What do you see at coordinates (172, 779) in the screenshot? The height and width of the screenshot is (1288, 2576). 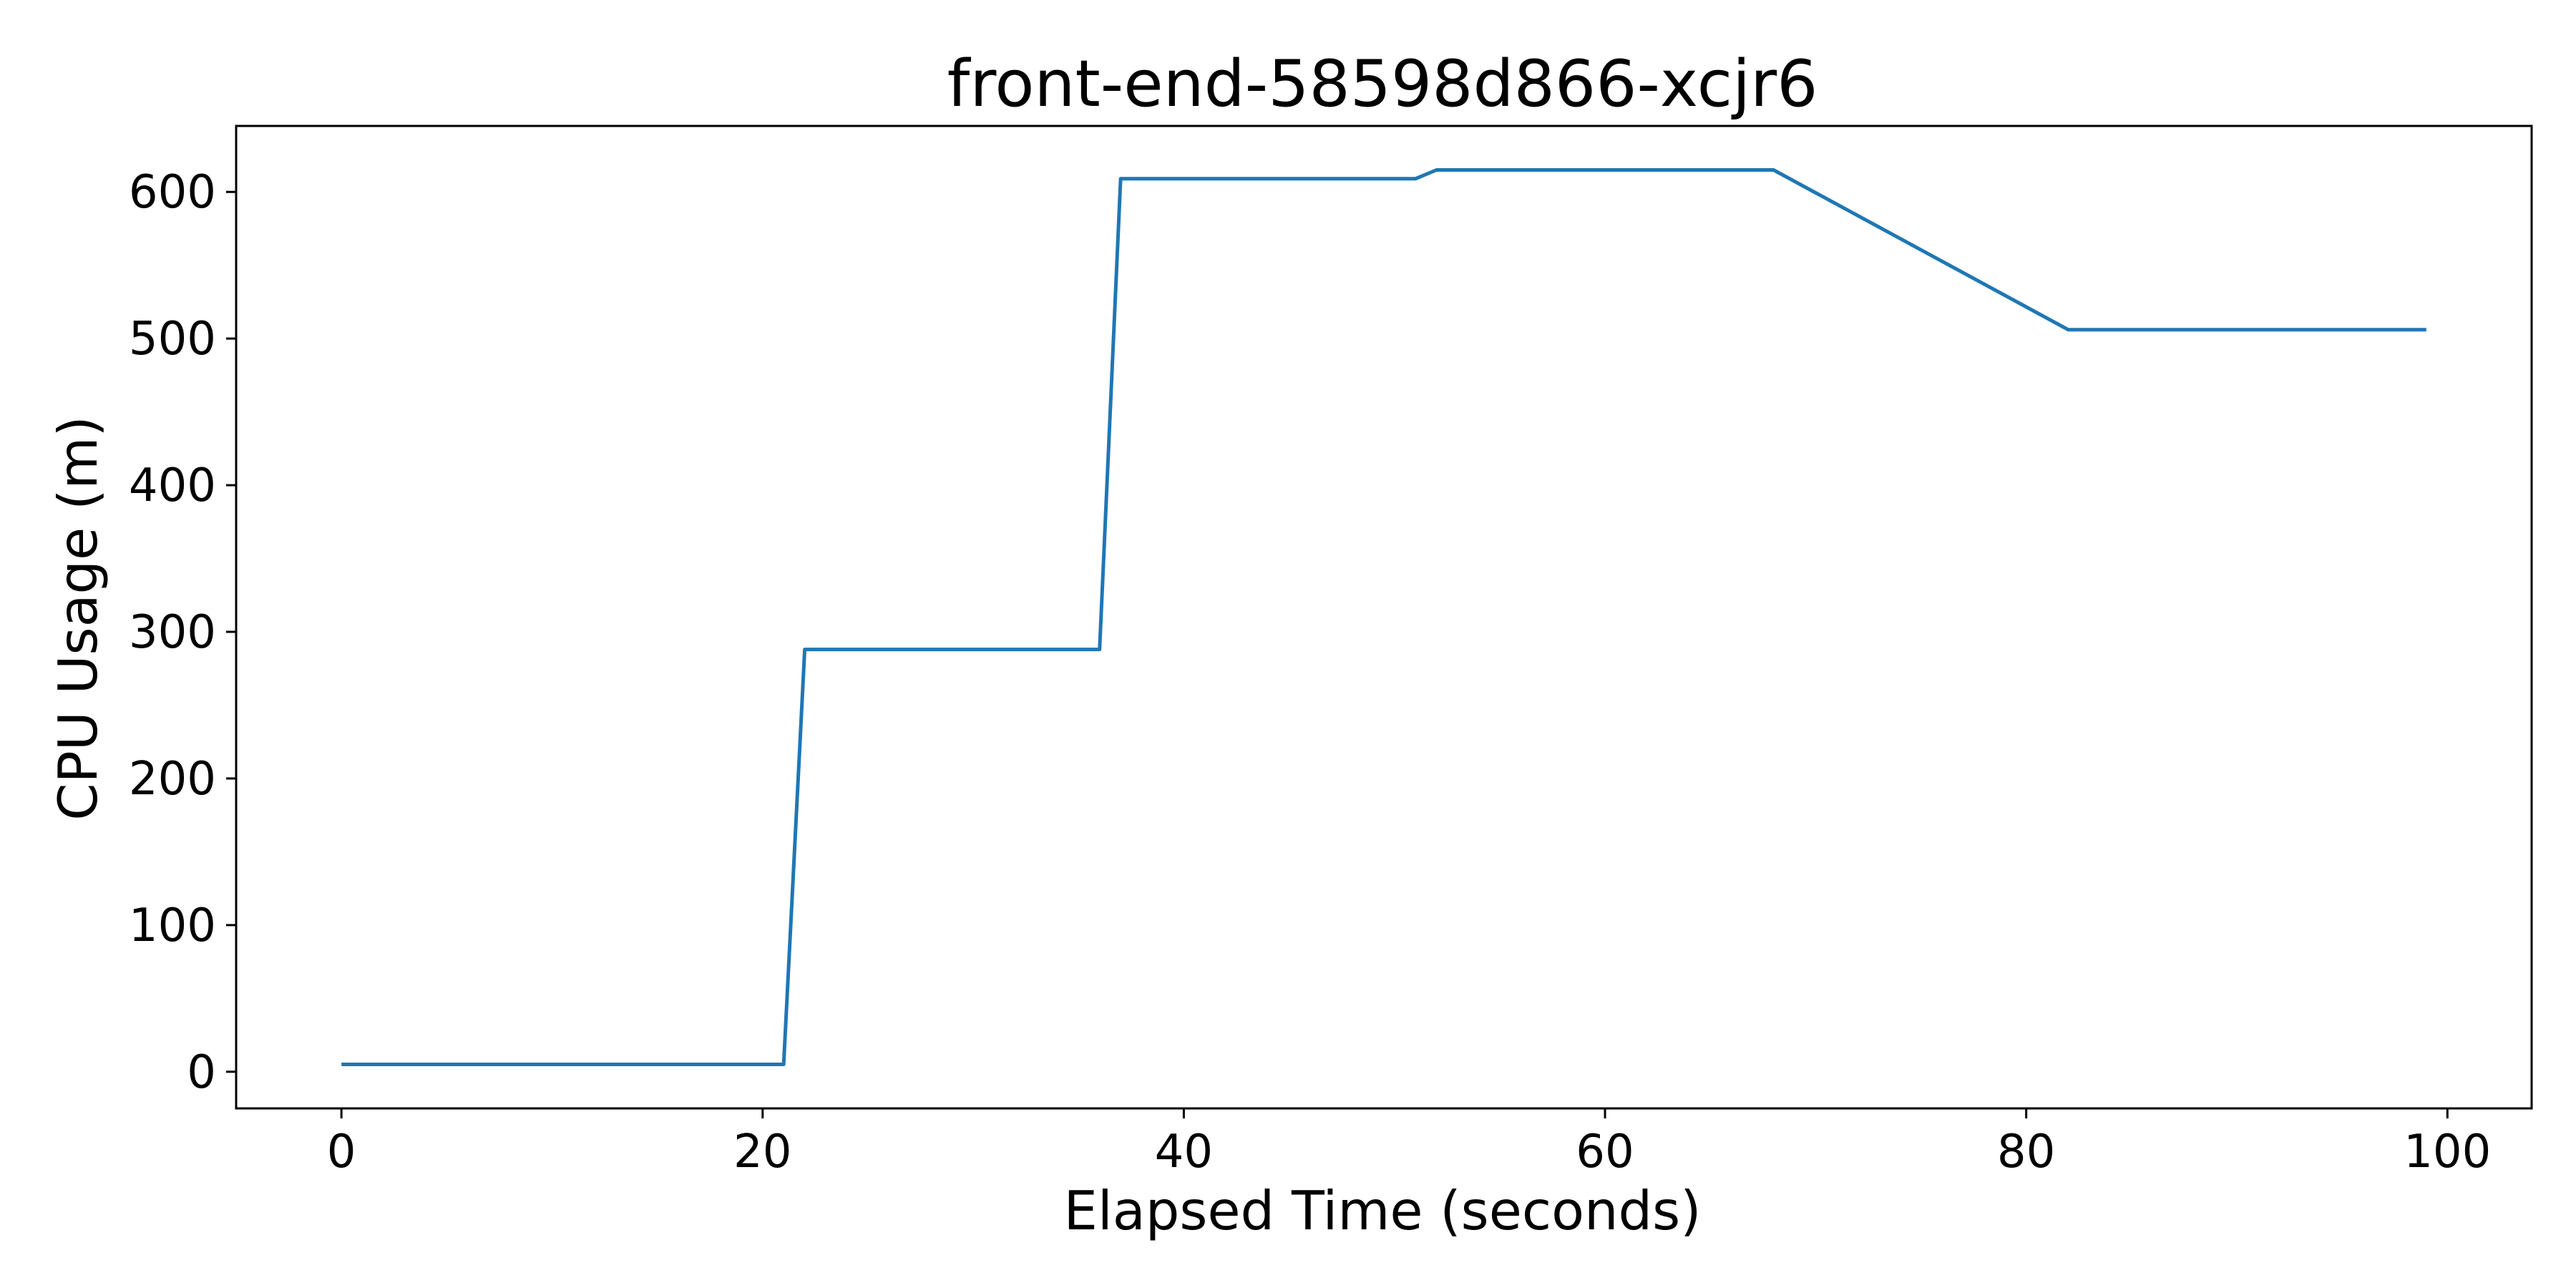 I see `y-tick-label: 200` at bounding box center [172, 779].